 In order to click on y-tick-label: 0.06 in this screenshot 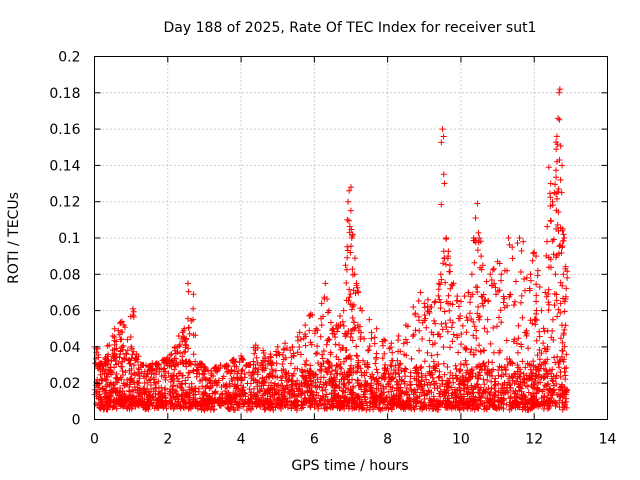, I will do `click(64, 312)`.